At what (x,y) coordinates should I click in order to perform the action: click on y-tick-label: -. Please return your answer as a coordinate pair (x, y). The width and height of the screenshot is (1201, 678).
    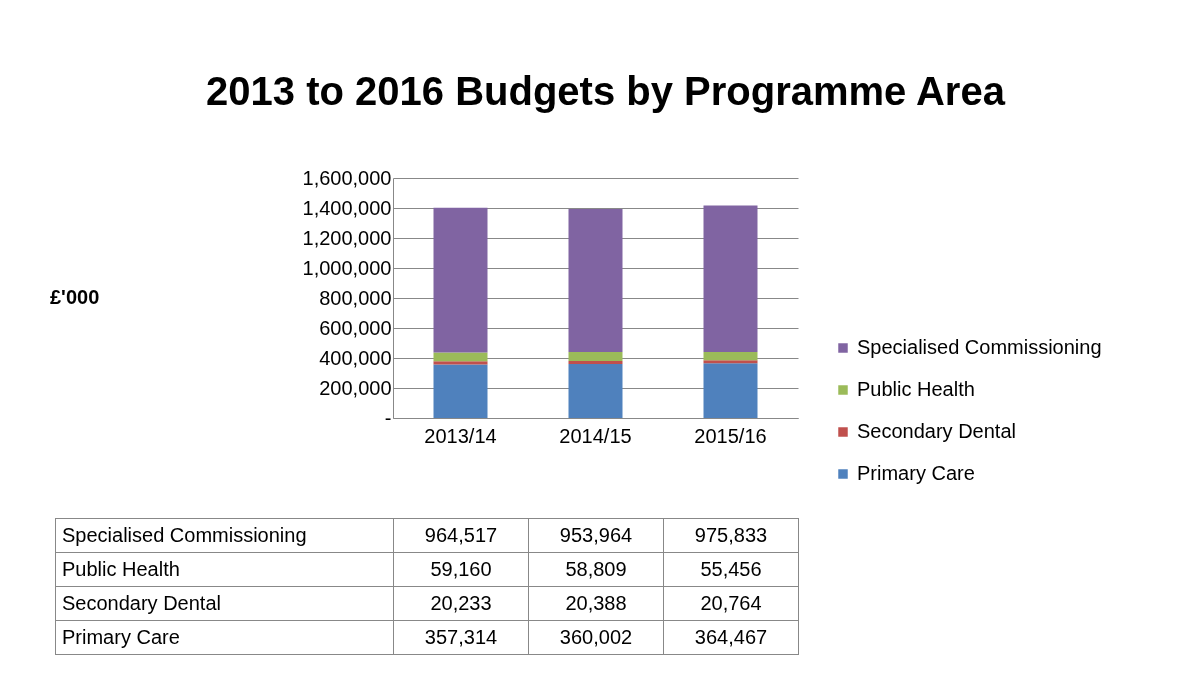
    Looking at the image, I should click on (388, 417).